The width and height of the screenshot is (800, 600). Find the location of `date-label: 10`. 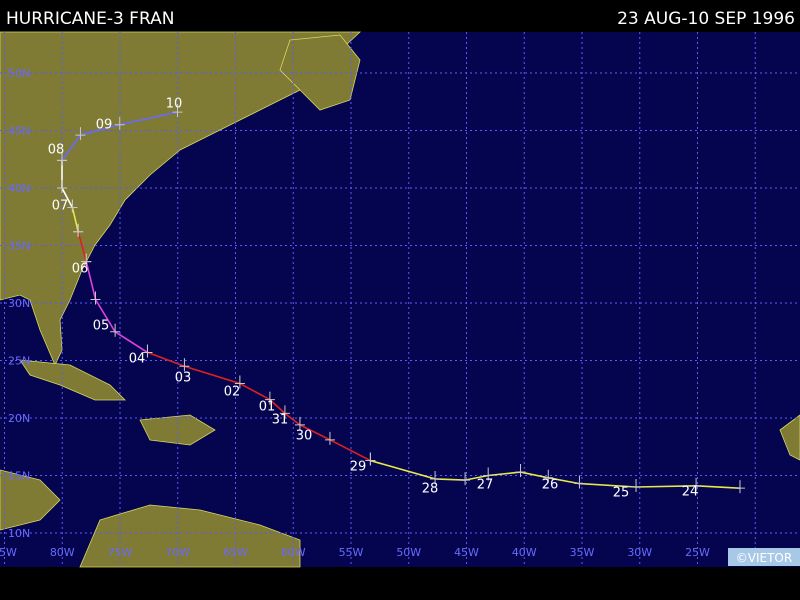

date-label: 10 is located at coordinates (174, 104).